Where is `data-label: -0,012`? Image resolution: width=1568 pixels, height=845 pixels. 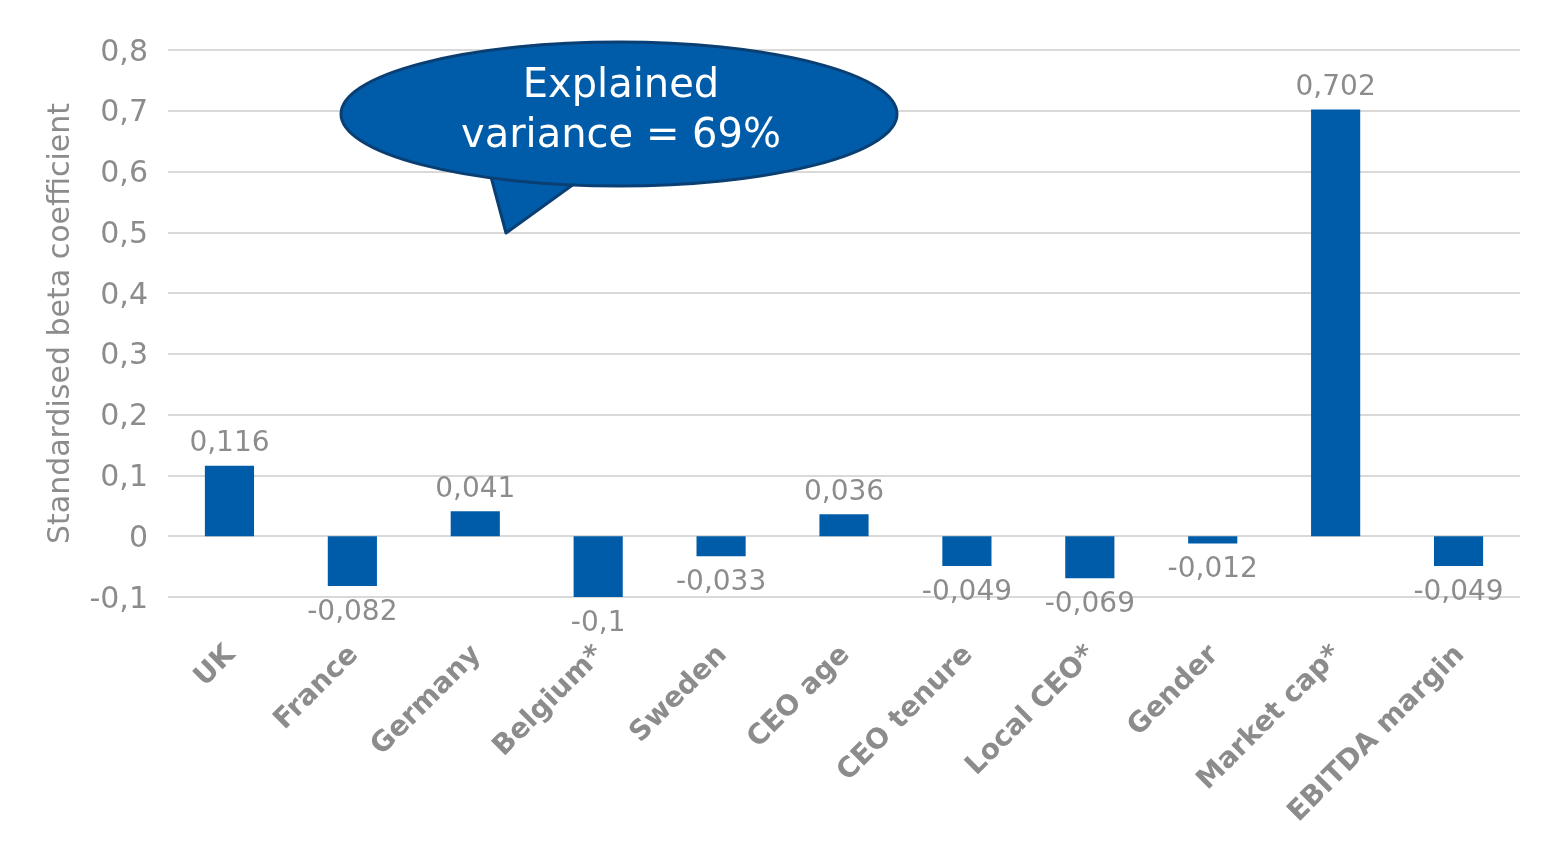
data-label: -0,012 is located at coordinates (1212, 568).